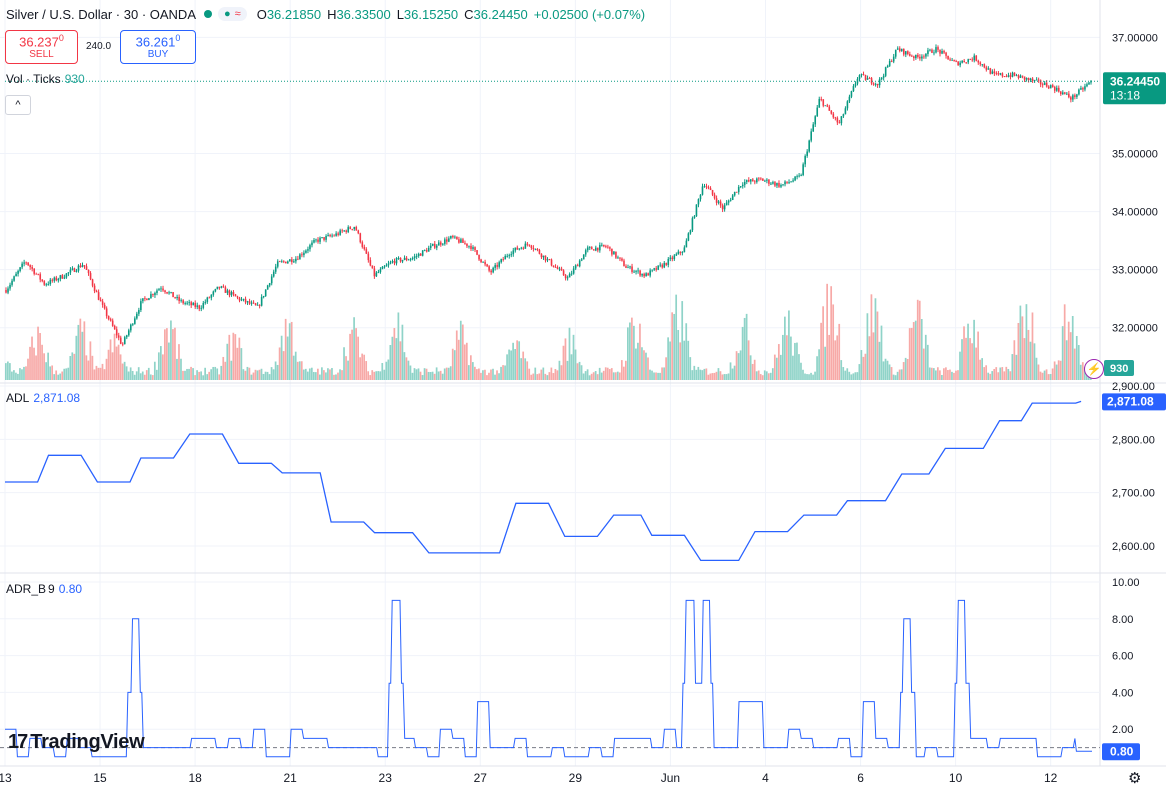 The height and width of the screenshot is (789, 1166). Describe the element at coordinates (1122, 657) in the screenshot. I see `adr-y-tick-label: 6.00` at that location.